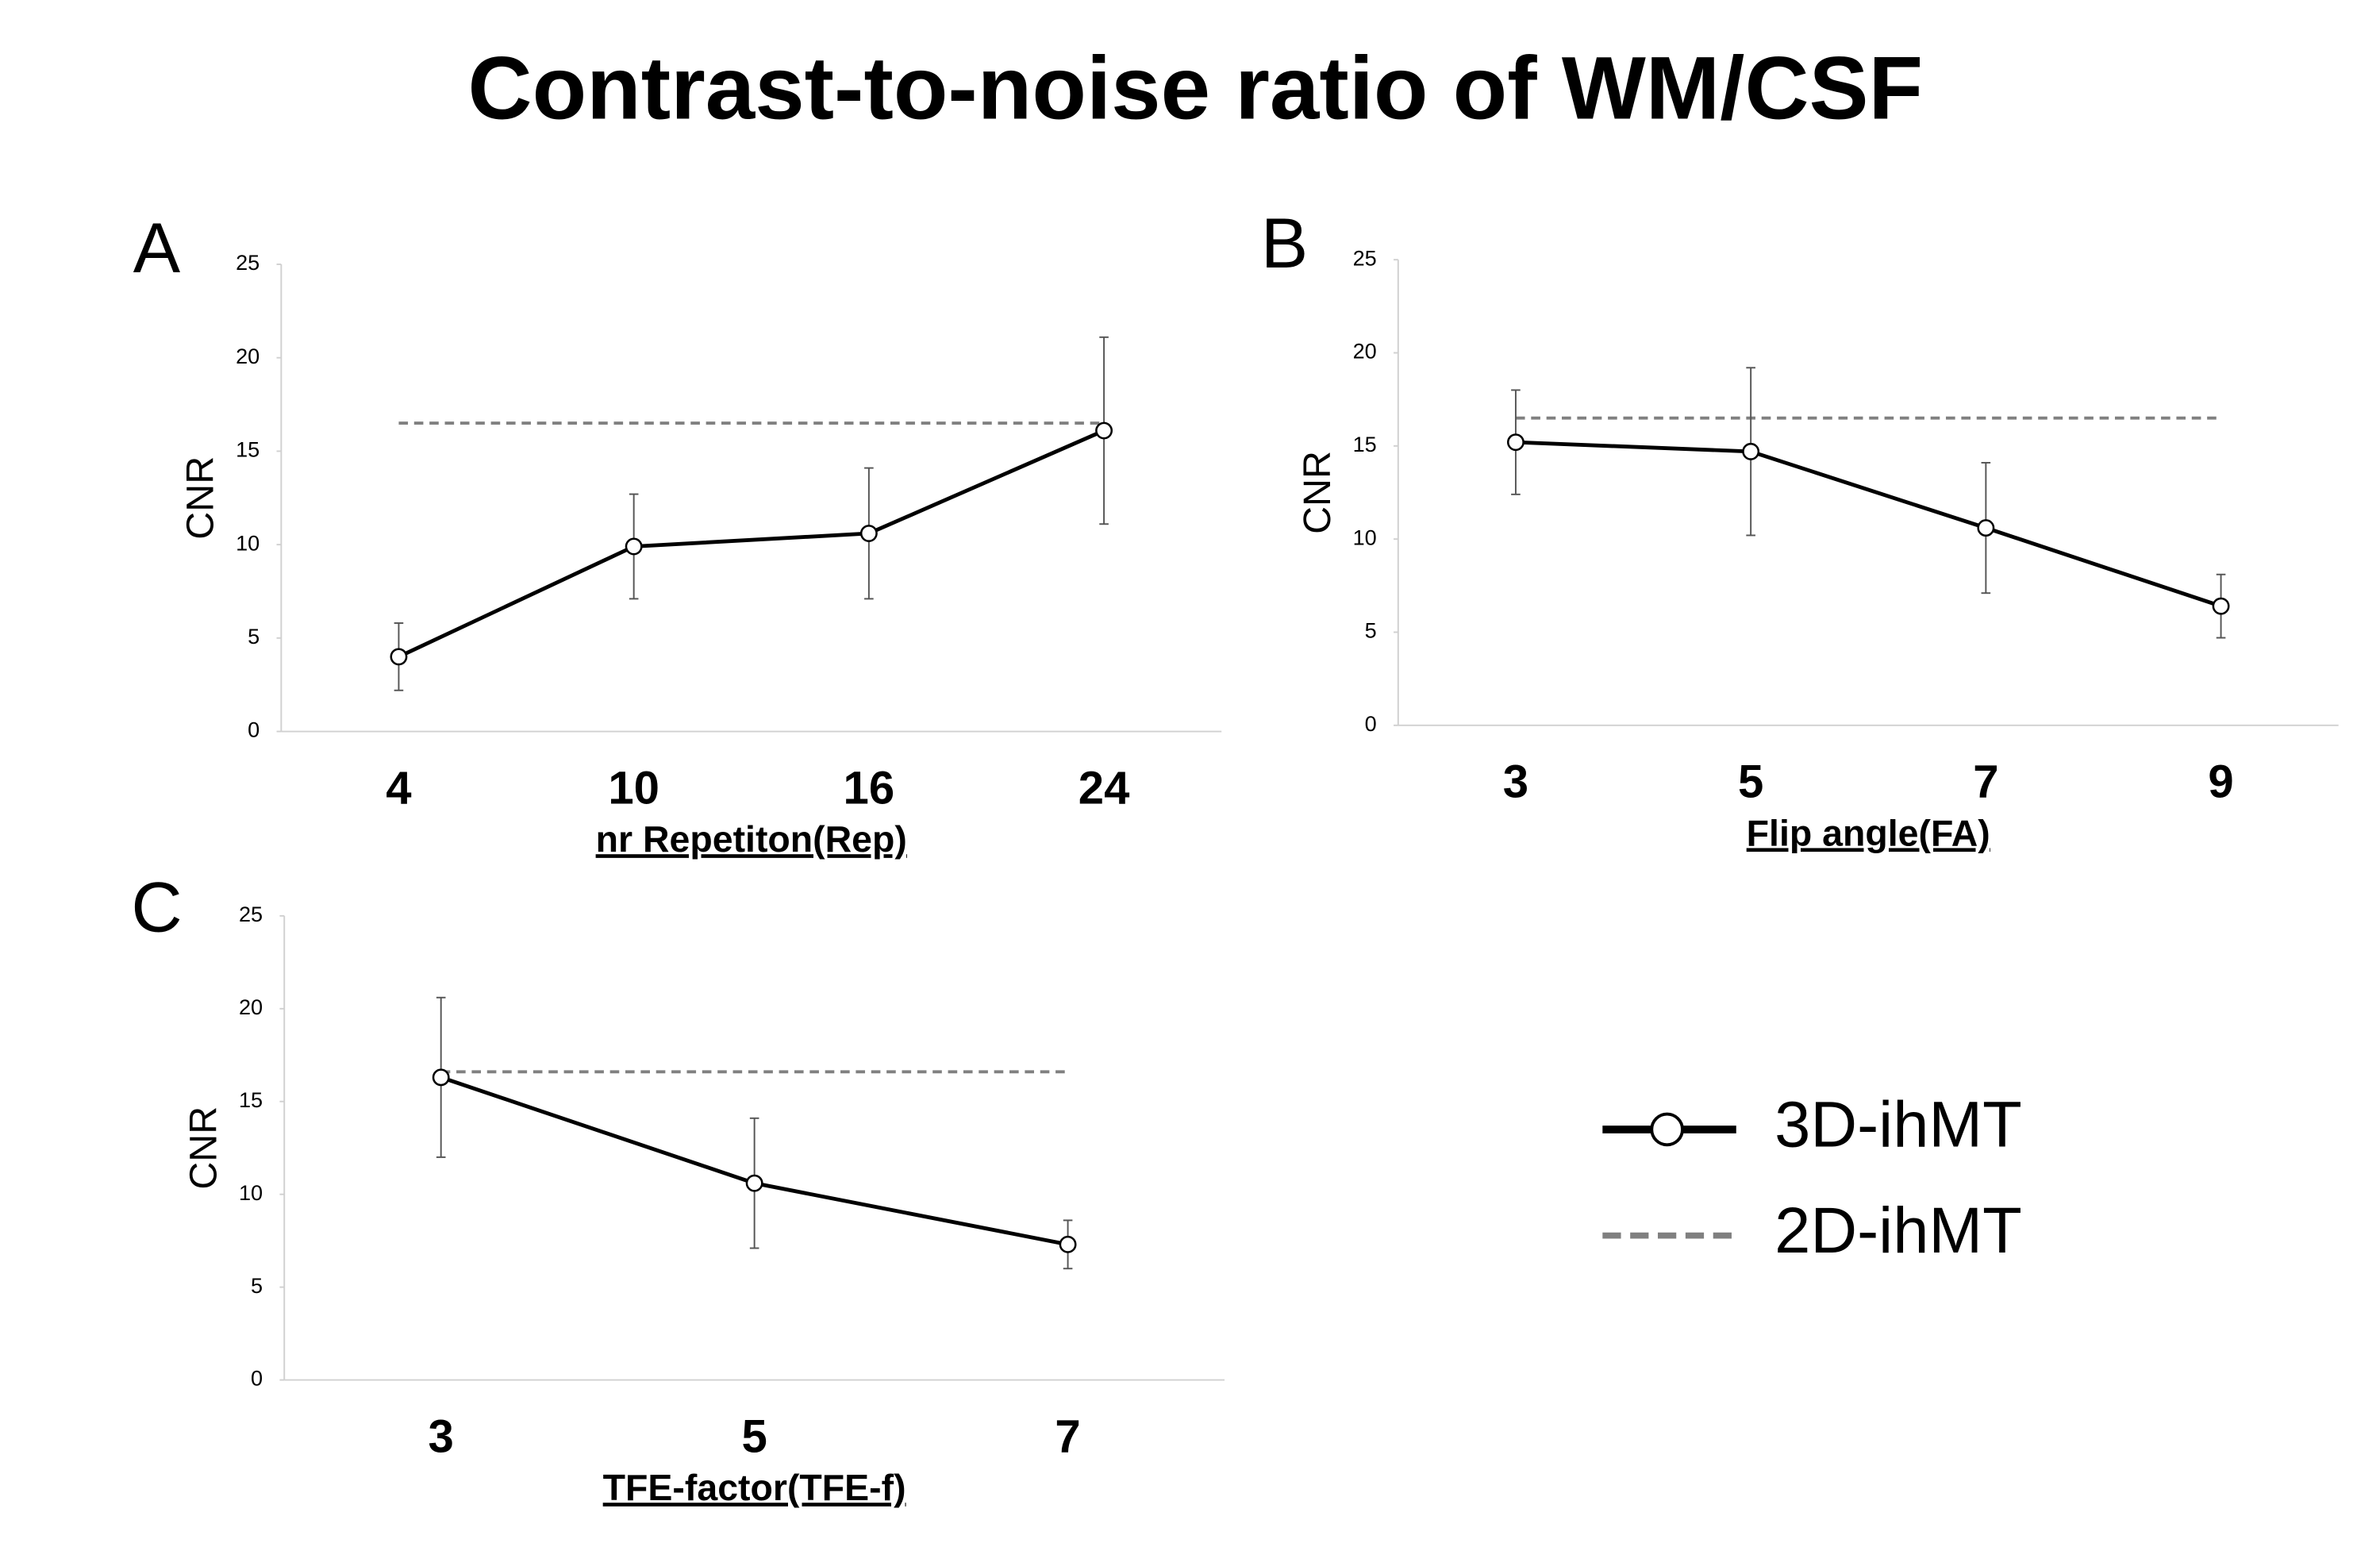  What do you see at coordinates (1196, 88) in the screenshot?
I see `figure-title: Contrast-to-noise ratio of WM/CSF` at bounding box center [1196, 88].